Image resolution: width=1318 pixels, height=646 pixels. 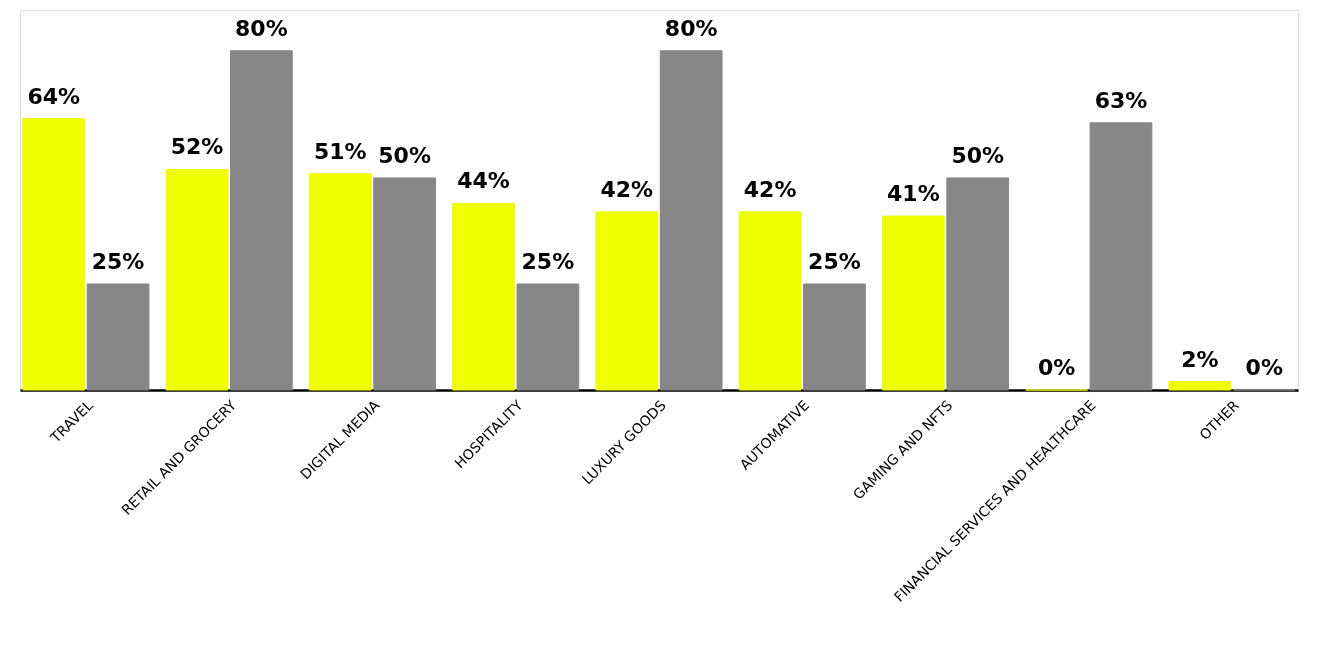 I want to click on data-label: 41%, so click(x=913, y=194).